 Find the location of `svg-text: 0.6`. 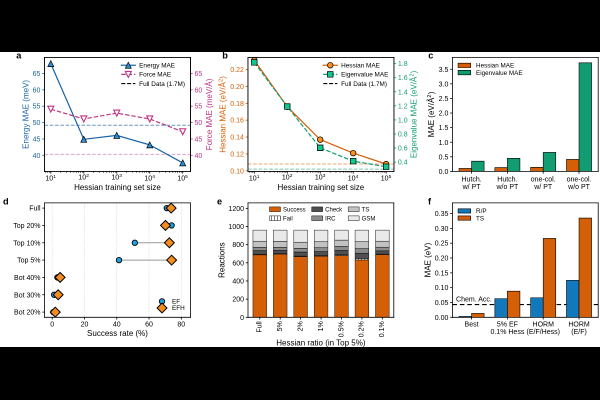

svg-text: 0.6 is located at coordinates (403, 149).